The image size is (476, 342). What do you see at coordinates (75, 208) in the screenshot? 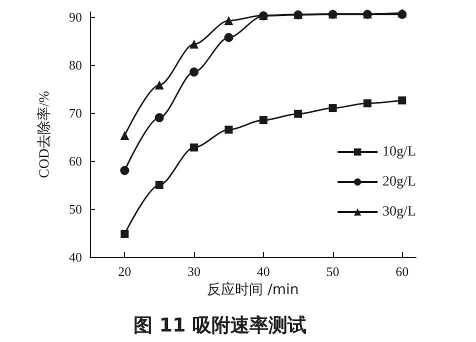
I see `y-tick-label: 50` at bounding box center [75, 208].